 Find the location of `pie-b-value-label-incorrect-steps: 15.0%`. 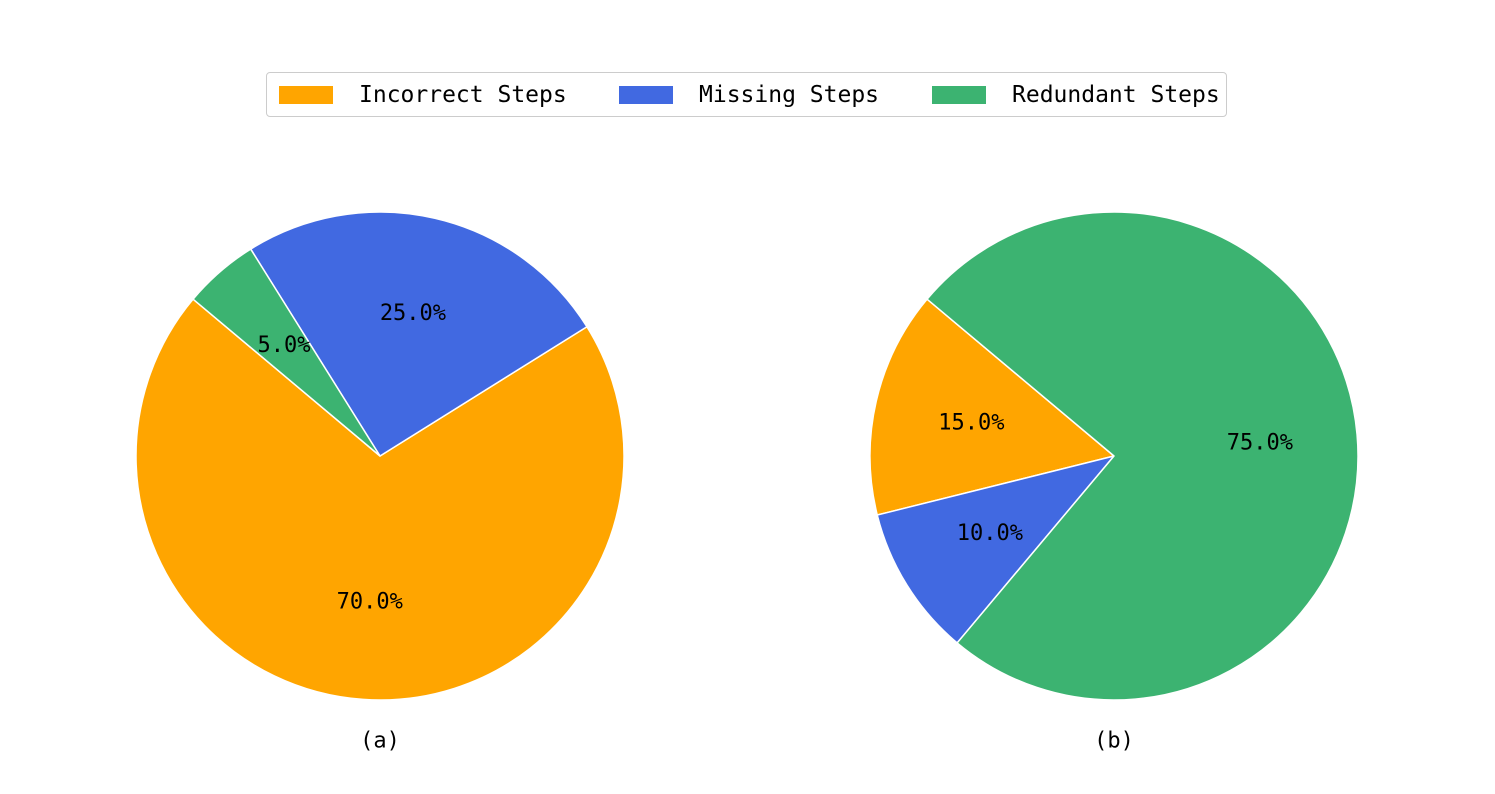

pie-b-value-label-incorrect-steps: 15.0% is located at coordinates (971, 423).